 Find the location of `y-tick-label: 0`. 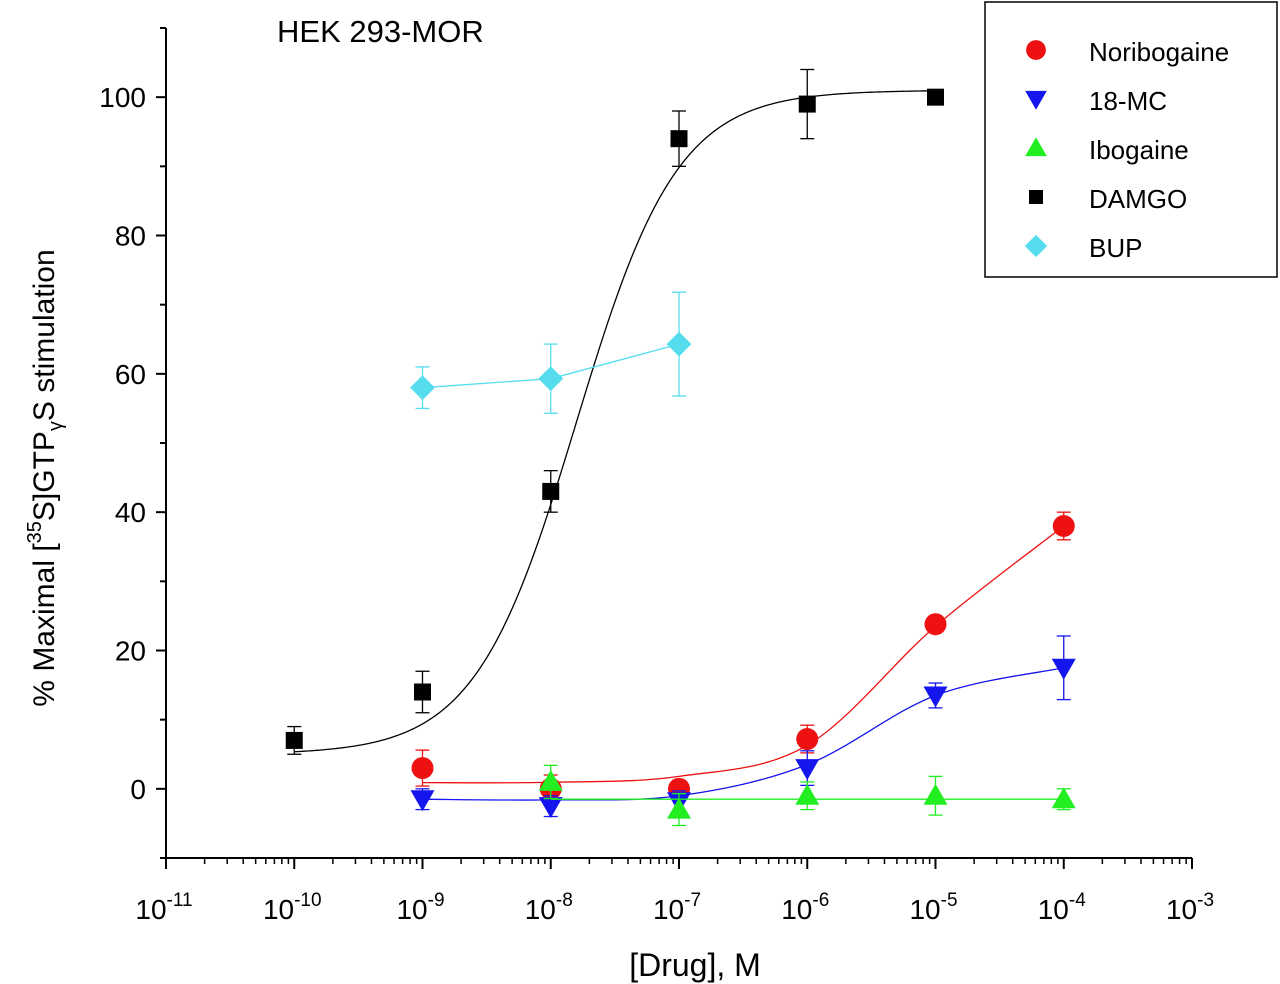

y-tick-label: 0 is located at coordinates (138, 789).